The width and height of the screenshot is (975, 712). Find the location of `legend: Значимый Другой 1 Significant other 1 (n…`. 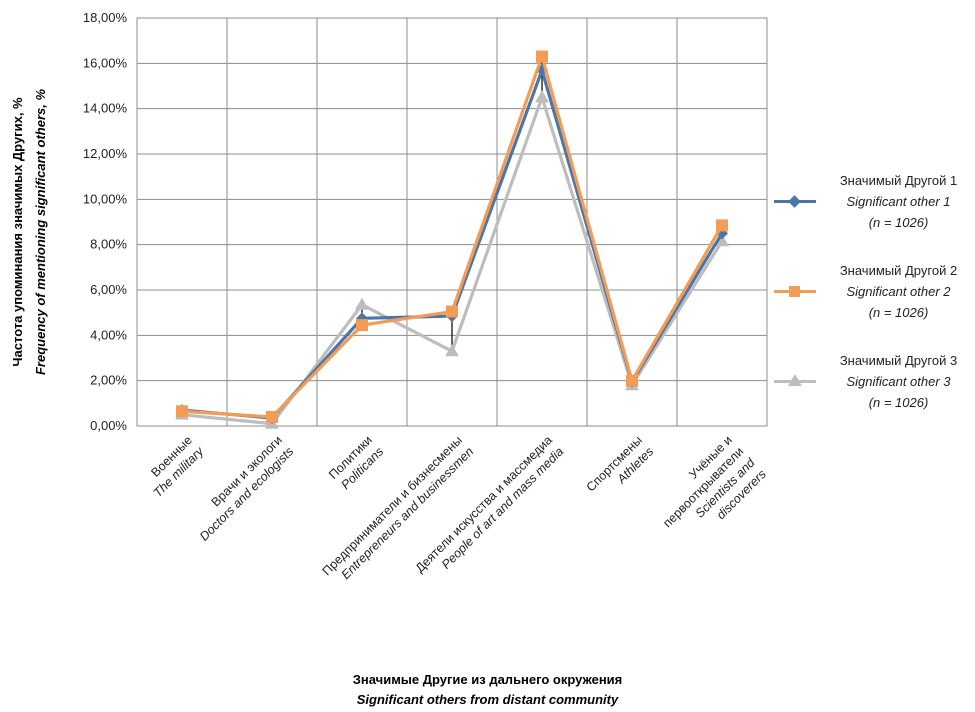

legend: Значимый Другой 1 Significant other 1 (n… is located at coordinates (872, 305).